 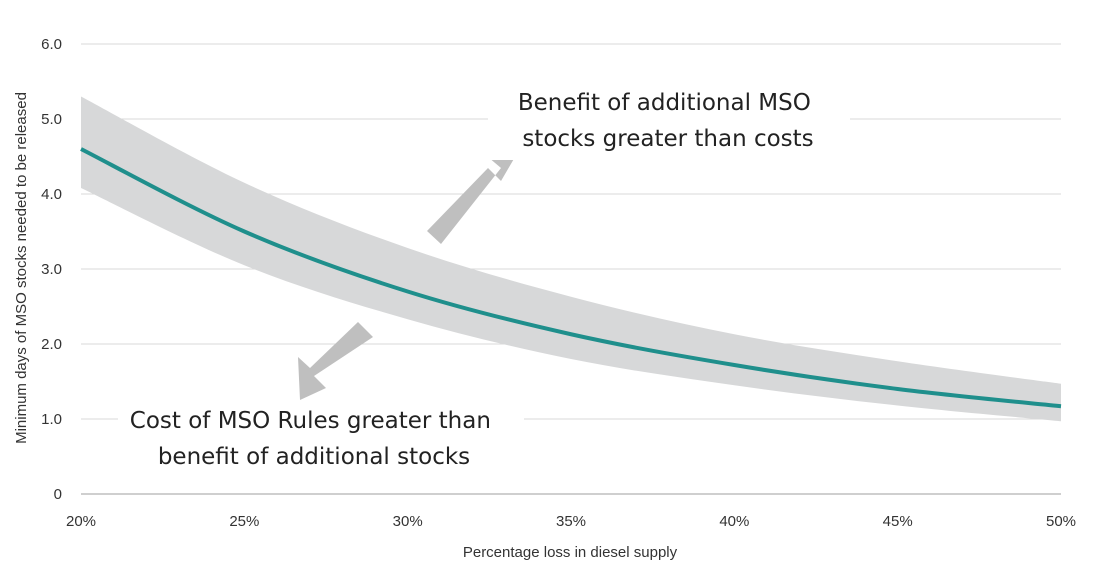 What do you see at coordinates (1061, 521) in the screenshot?
I see `x-tick-label: 50%` at bounding box center [1061, 521].